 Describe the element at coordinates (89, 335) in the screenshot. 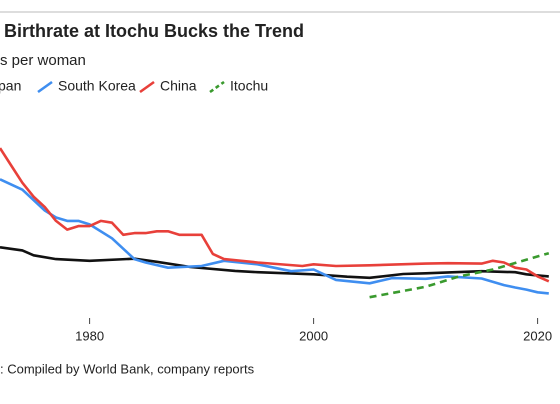

I see `x-tick-label: 1980` at that location.